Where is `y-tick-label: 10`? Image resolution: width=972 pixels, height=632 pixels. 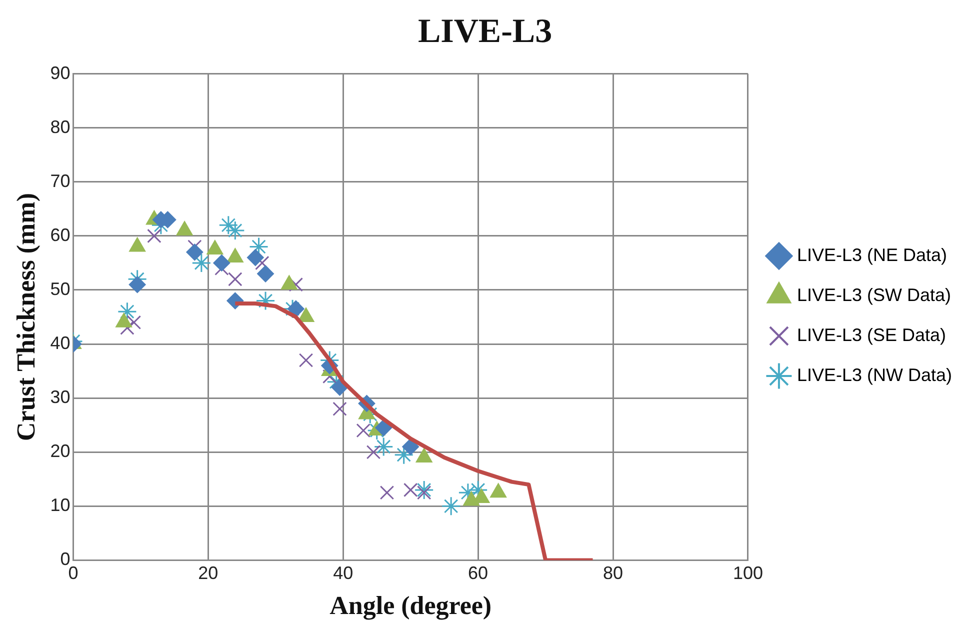 y-tick-label: 10 is located at coordinates (60, 505).